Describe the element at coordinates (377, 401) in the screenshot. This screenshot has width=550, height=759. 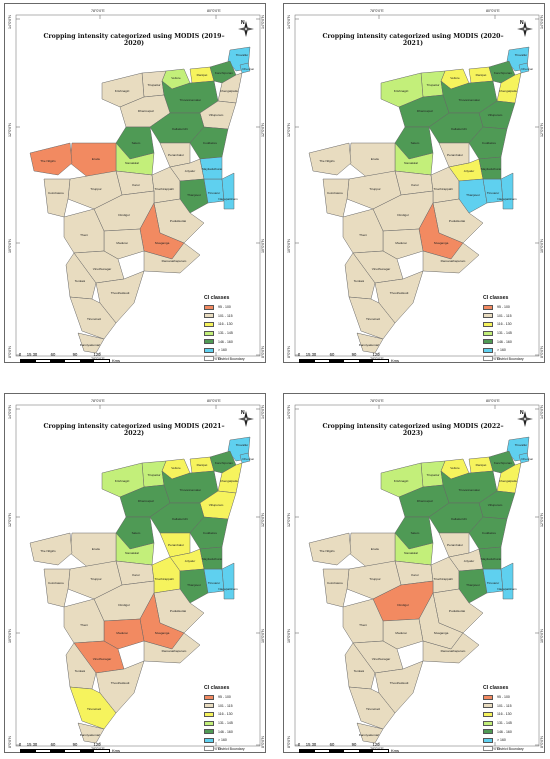
I see `longitude-label-top: 78°0'0"E` at that location.